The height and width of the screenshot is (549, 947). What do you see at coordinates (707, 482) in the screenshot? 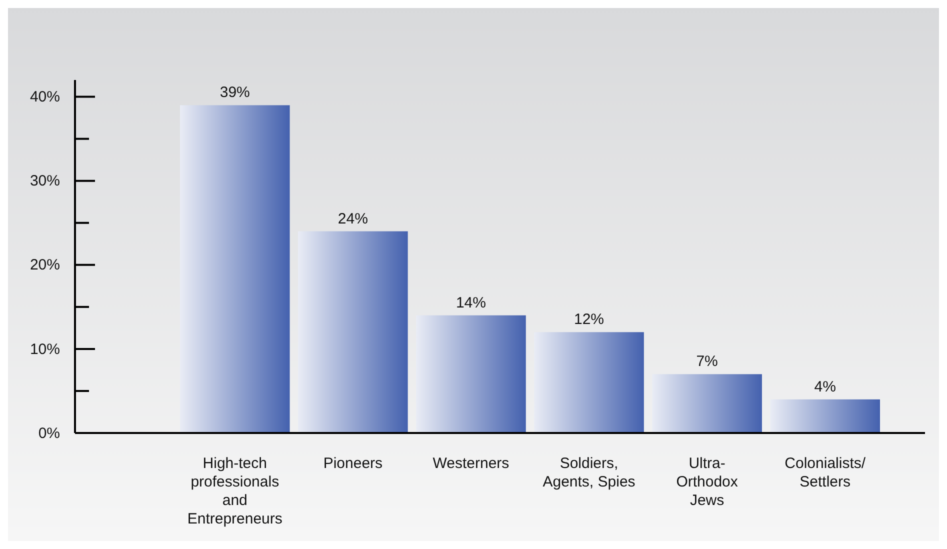
I see `x-tick-label: Ultra- Orthodox Jews` at bounding box center [707, 482].